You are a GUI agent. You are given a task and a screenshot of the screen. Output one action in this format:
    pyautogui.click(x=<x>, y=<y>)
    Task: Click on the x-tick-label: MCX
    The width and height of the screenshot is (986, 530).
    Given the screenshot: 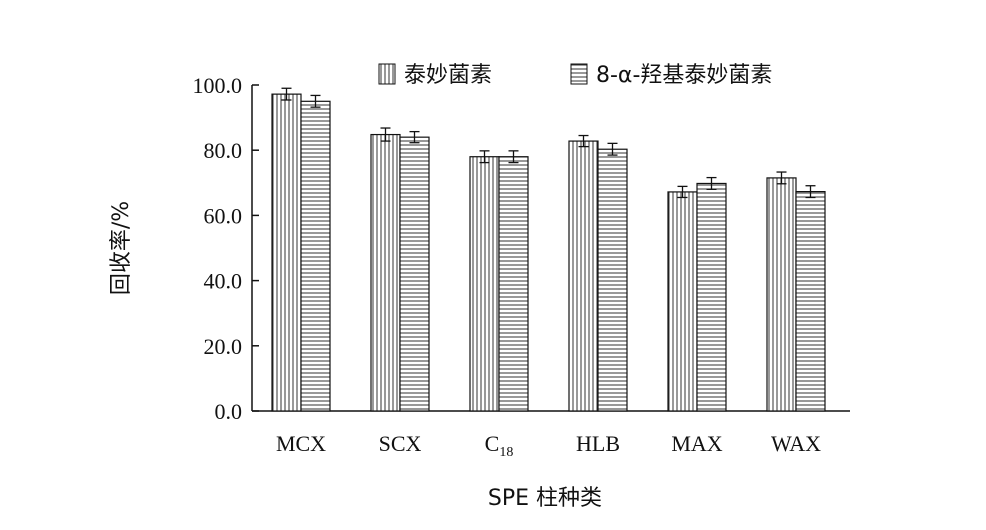 What is the action you would take?
    pyautogui.click(x=301, y=443)
    